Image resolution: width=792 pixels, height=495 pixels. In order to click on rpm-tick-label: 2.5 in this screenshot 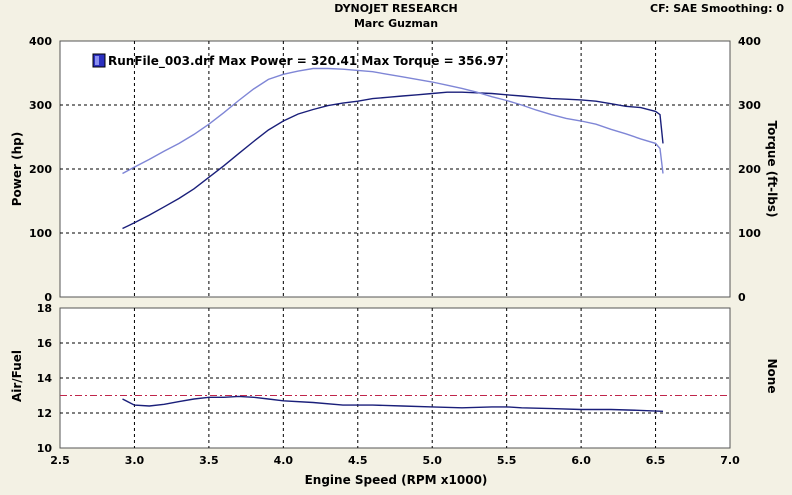, I will do `click(60, 460)`.